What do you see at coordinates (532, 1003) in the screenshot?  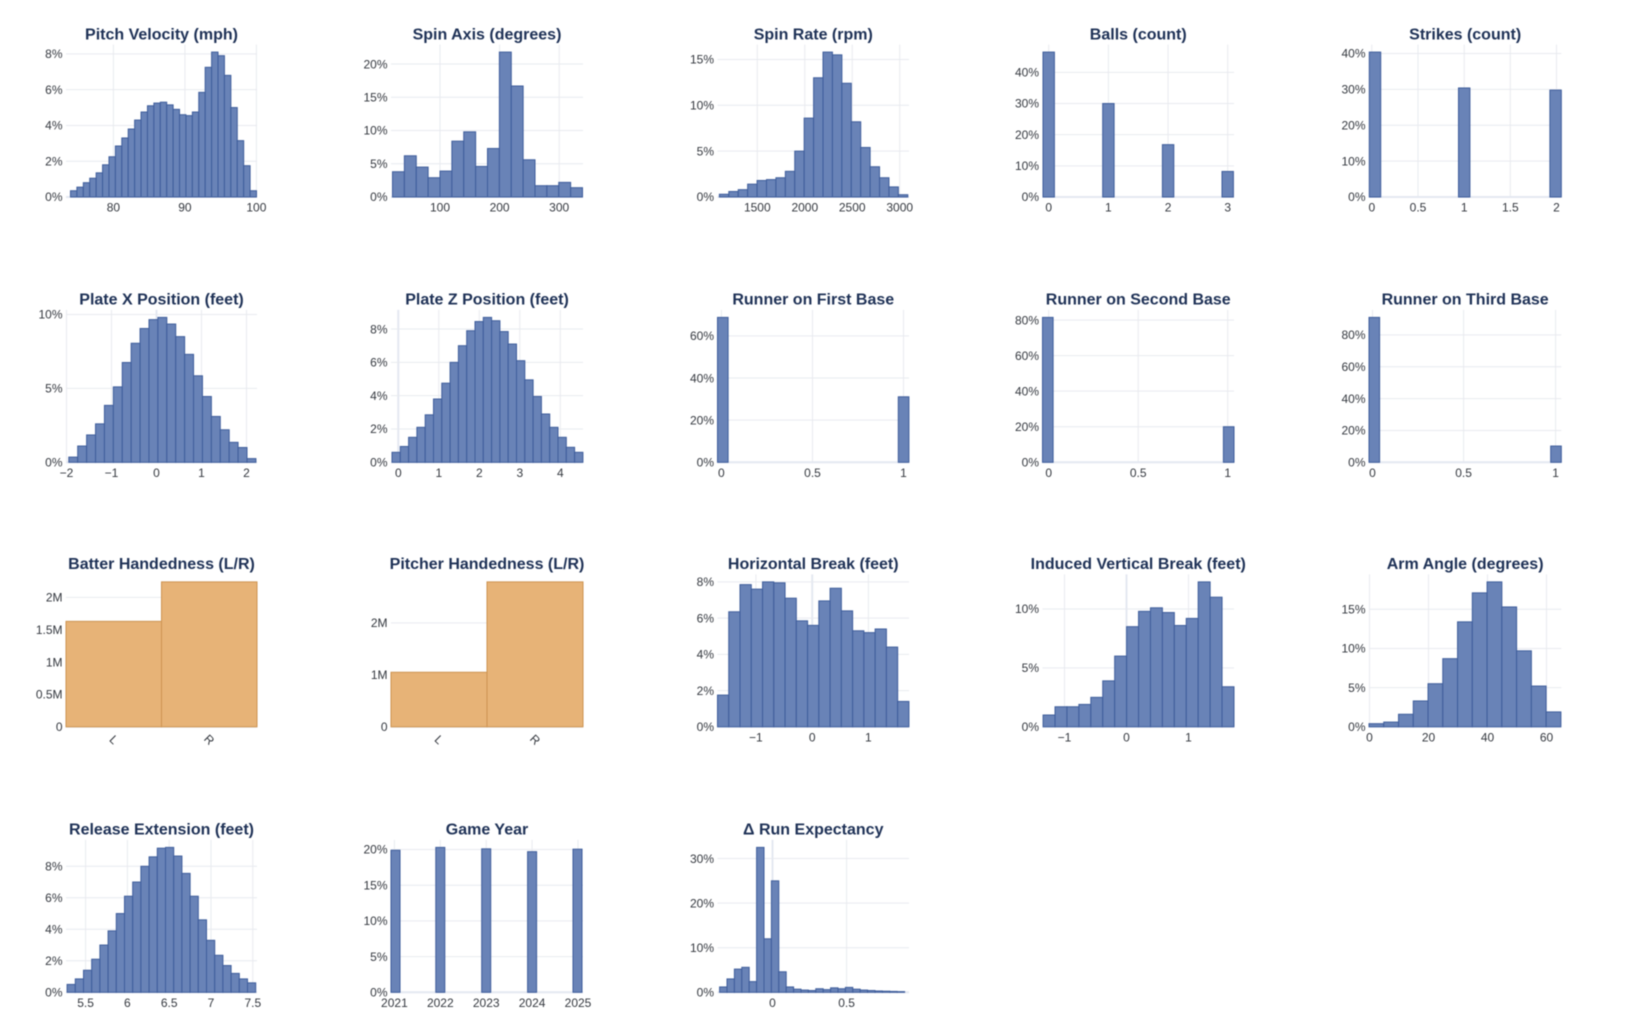 I see `svg-text: 2024` at bounding box center [532, 1003].